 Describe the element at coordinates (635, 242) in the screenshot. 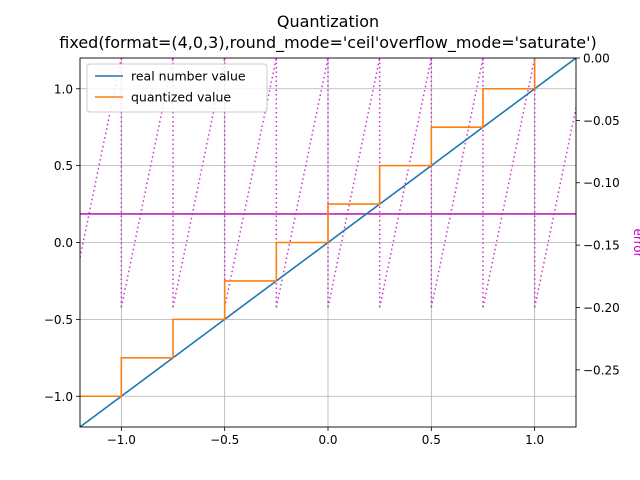

I see `y2-axis-label: error` at that location.